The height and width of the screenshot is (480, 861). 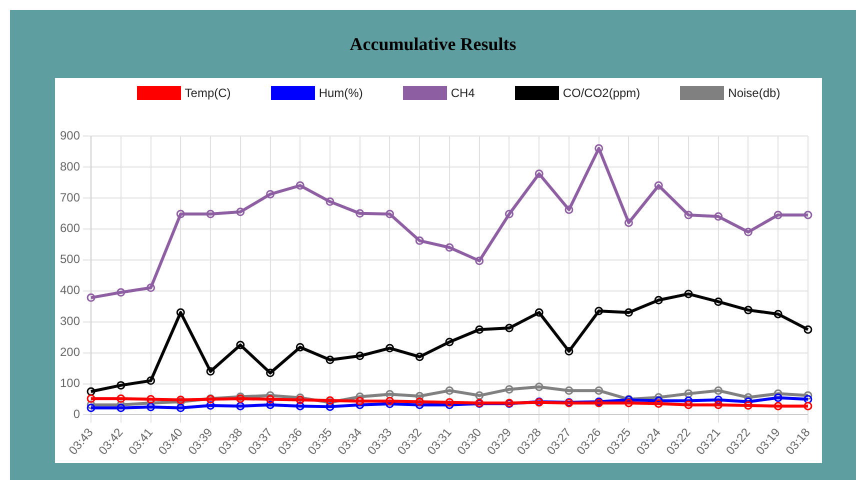 What do you see at coordinates (70, 321) in the screenshot?
I see `y-tick-label: 300` at bounding box center [70, 321].